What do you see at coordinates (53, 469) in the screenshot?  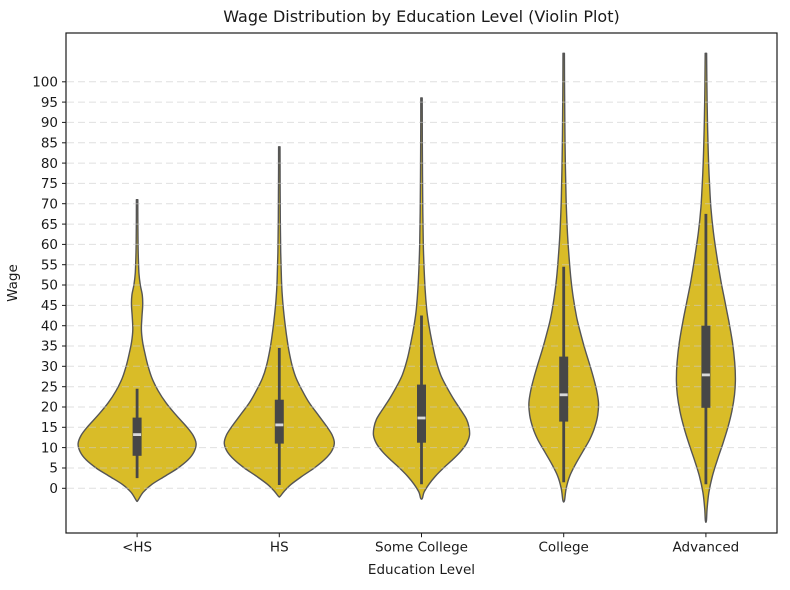 I see `y-tick-label: 5` at bounding box center [53, 469].